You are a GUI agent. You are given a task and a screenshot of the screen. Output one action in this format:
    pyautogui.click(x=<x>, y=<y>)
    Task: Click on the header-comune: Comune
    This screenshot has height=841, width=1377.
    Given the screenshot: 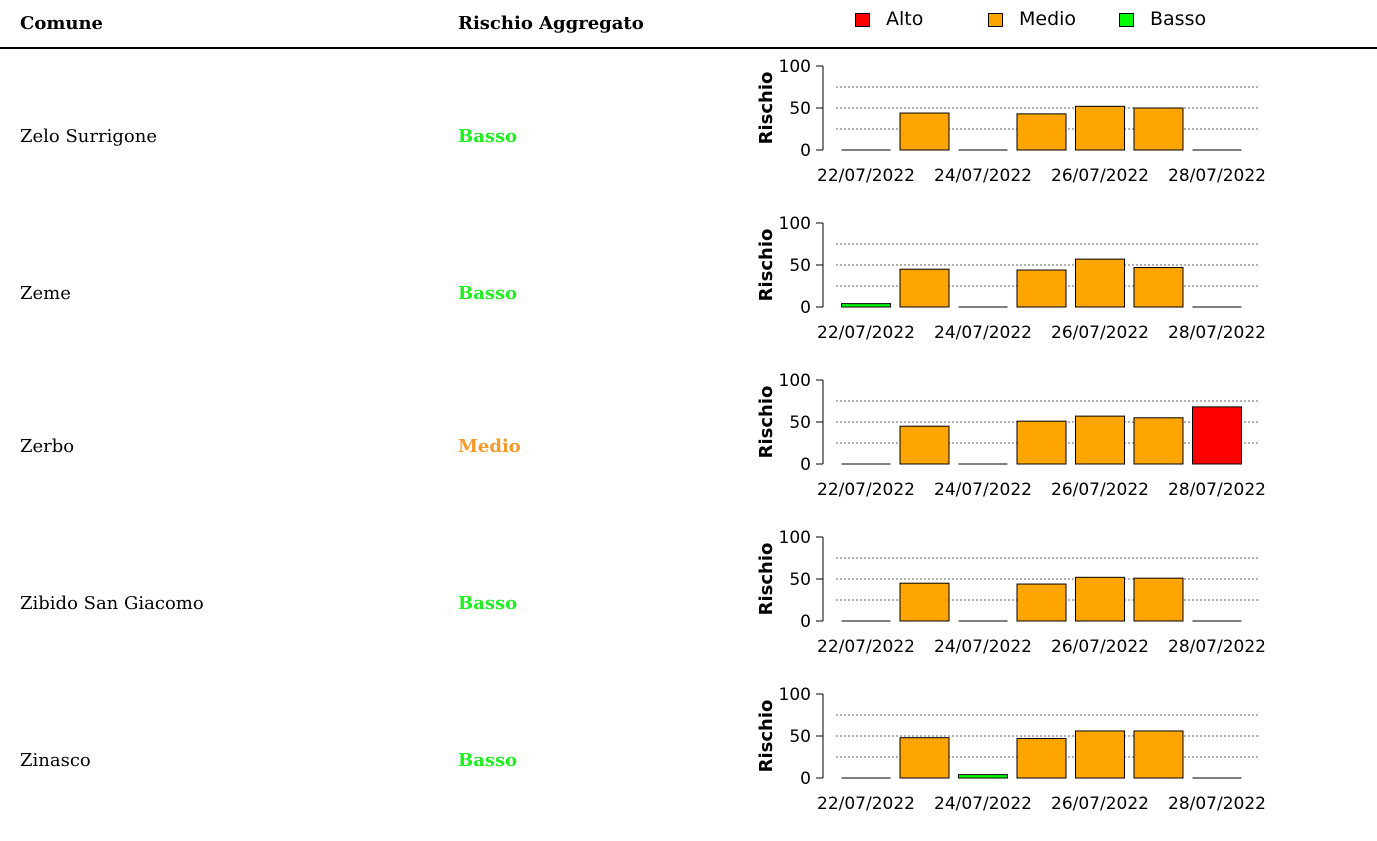 What is the action you would take?
    pyautogui.click(x=62, y=23)
    